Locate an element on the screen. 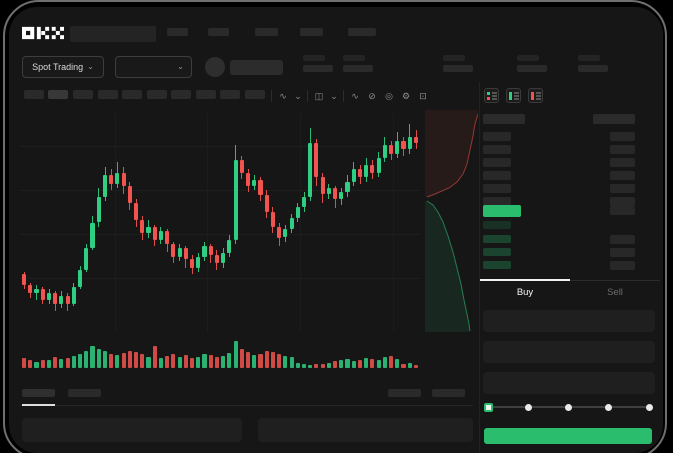  tab-buy: Buy is located at coordinates (525, 292).